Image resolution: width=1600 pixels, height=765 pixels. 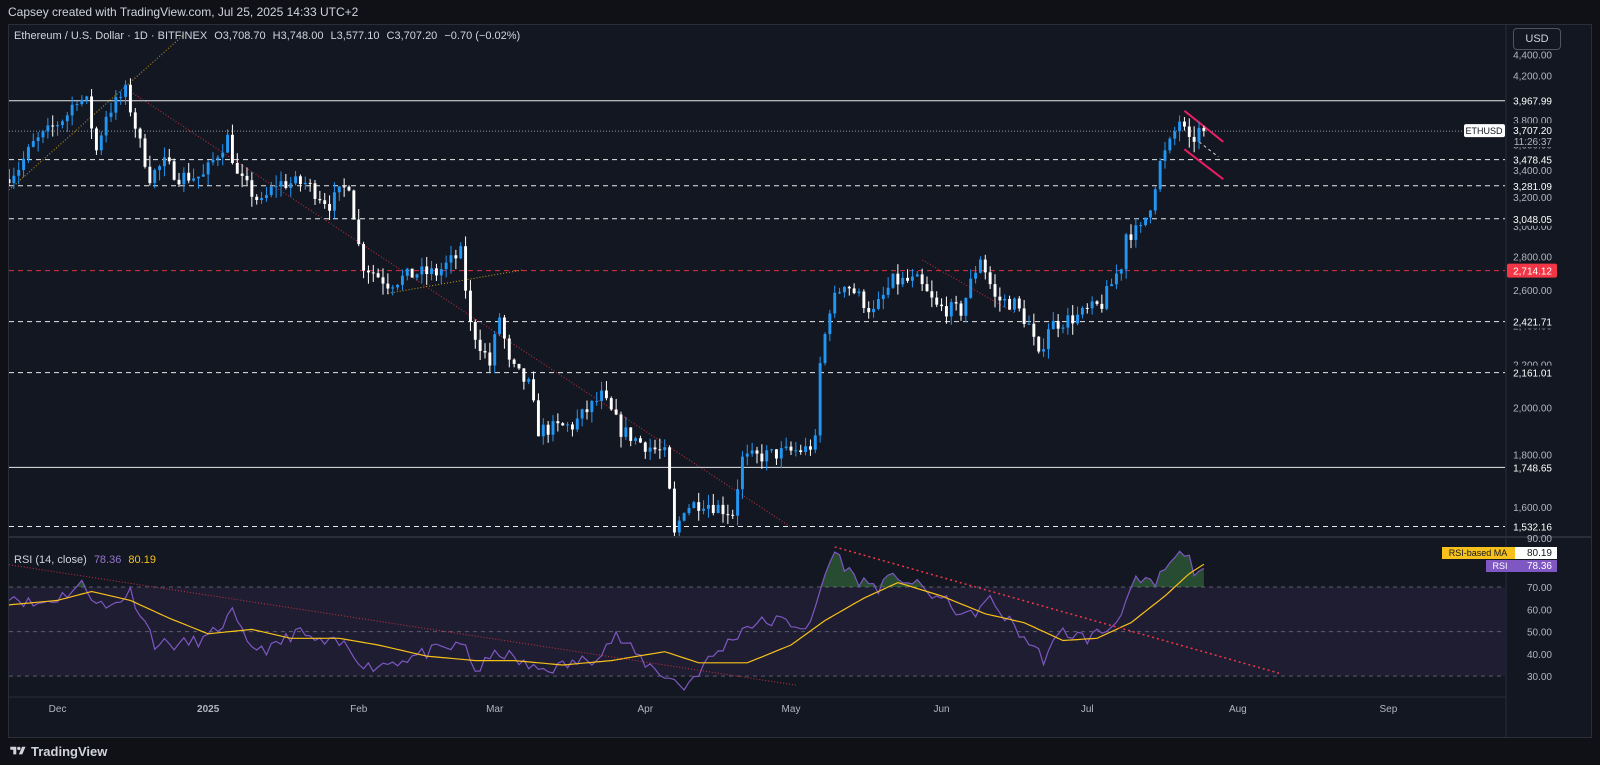 I want to click on time-tick-label: Dec, so click(x=58, y=709).